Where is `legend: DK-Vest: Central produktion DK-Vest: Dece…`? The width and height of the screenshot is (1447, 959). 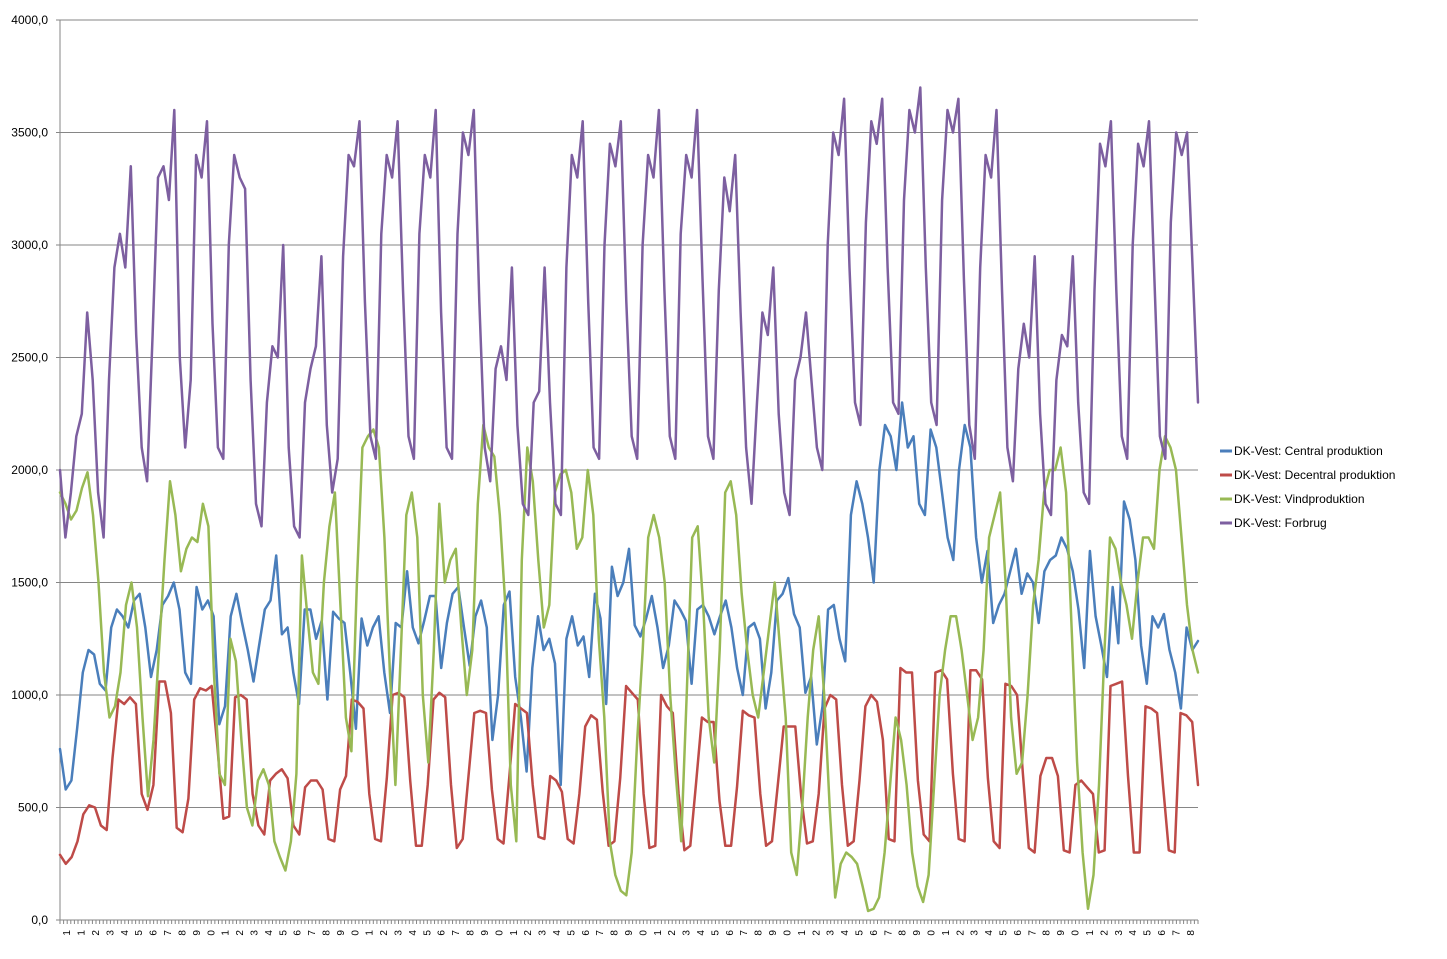 legend: DK-Vest: Central produktion DK-Vest: Dece… is located at coordinates (1307, 487).